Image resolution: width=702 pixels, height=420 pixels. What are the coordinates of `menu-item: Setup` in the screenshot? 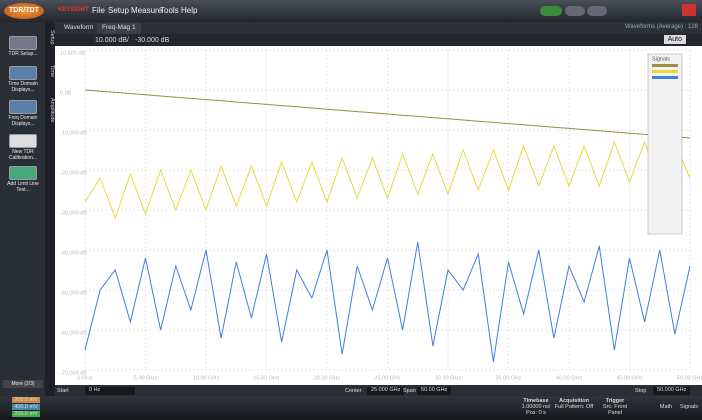 It's located at (118, 10).